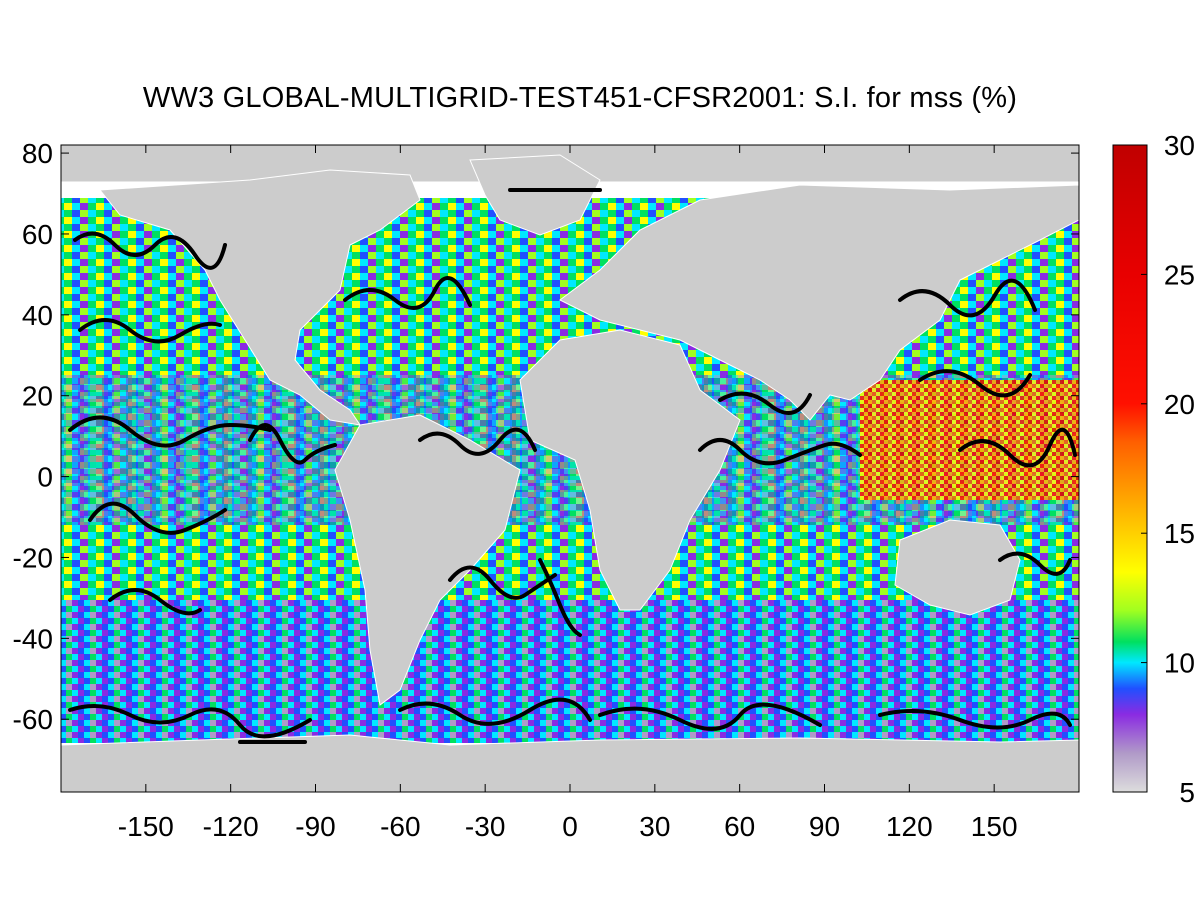 The image size is (1200, 901). I want to click on x-tick-label: -30, so click(485, 826).